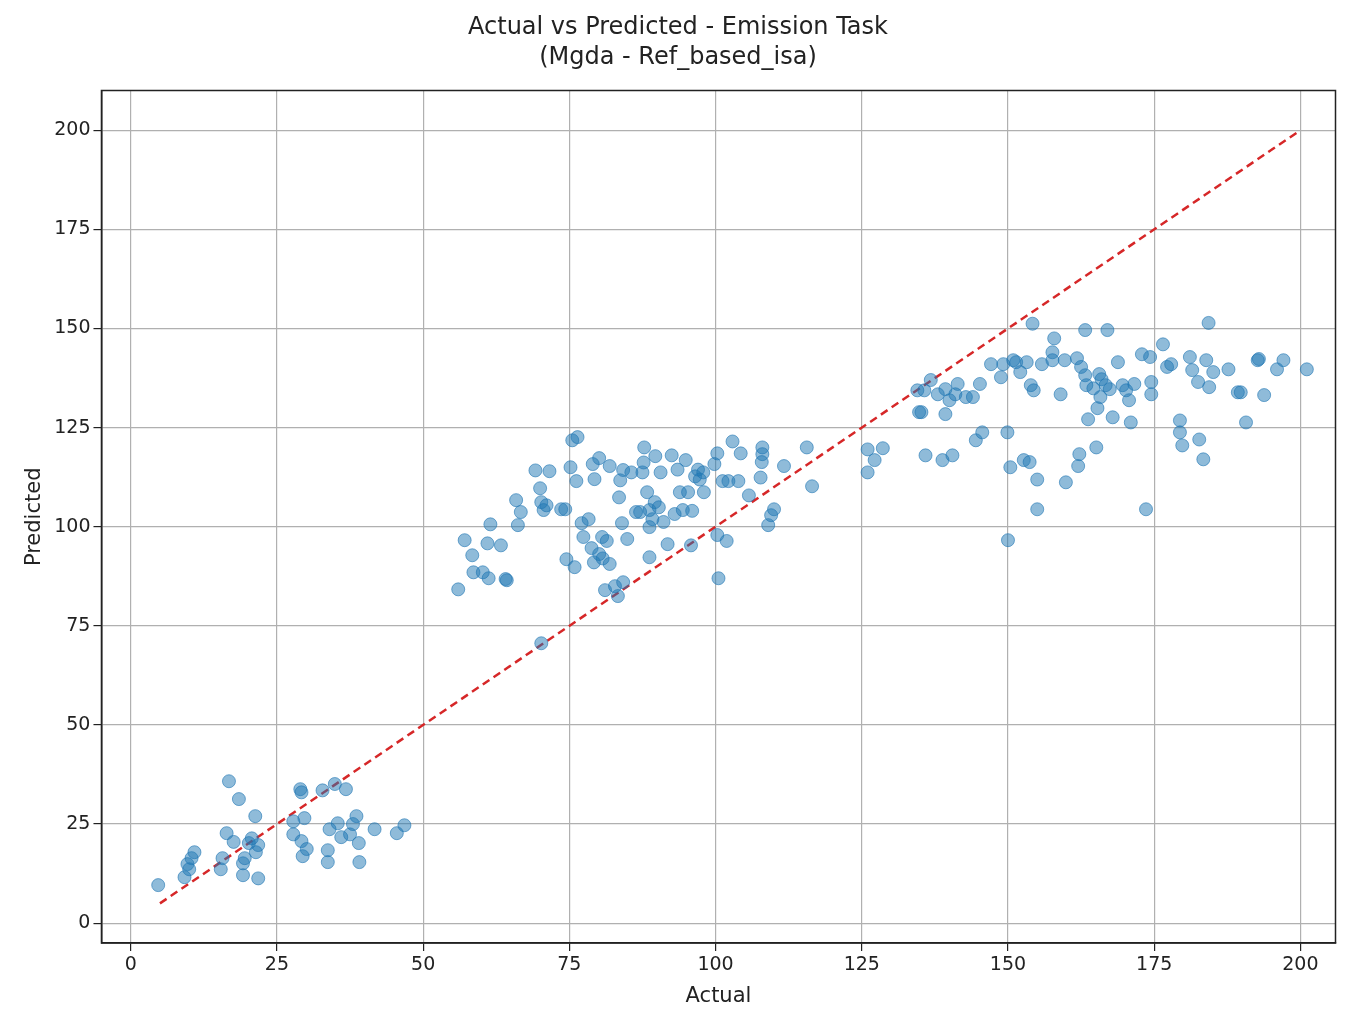 The height and width of the screenshot is (1027, 1353). Describe the element at coordinates (72, 425) in the screenshot. I see `y-tick-label: 125` at that location.